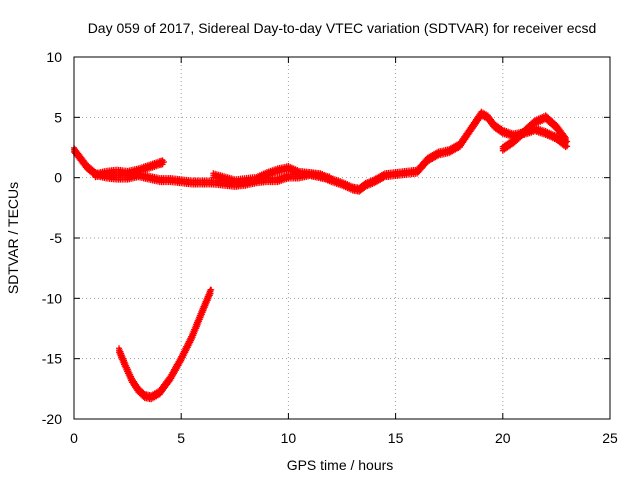 The image size is (640, 480). I want to click on series-main-track, so click(321, 151).